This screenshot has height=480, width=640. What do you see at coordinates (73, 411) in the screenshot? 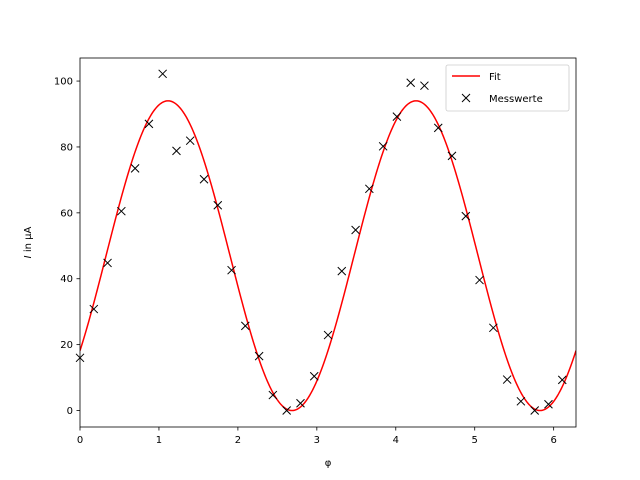
I see `y-tick: 0` at bounding box center [73, 411].